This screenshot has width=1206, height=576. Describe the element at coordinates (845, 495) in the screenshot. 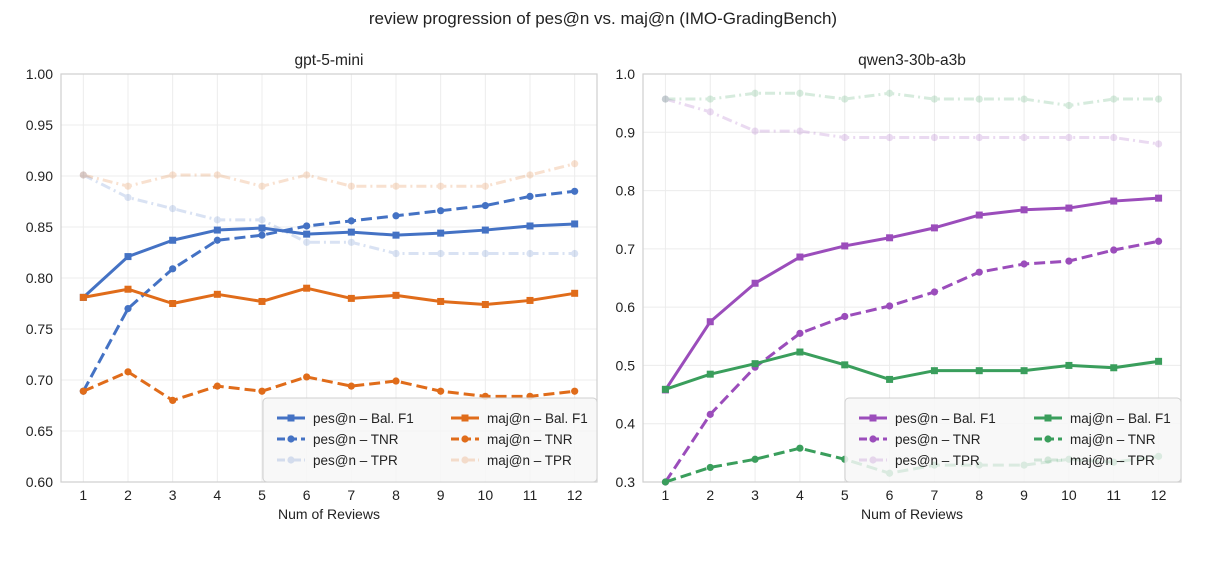

I see `x-tick-label: 5` at that location.